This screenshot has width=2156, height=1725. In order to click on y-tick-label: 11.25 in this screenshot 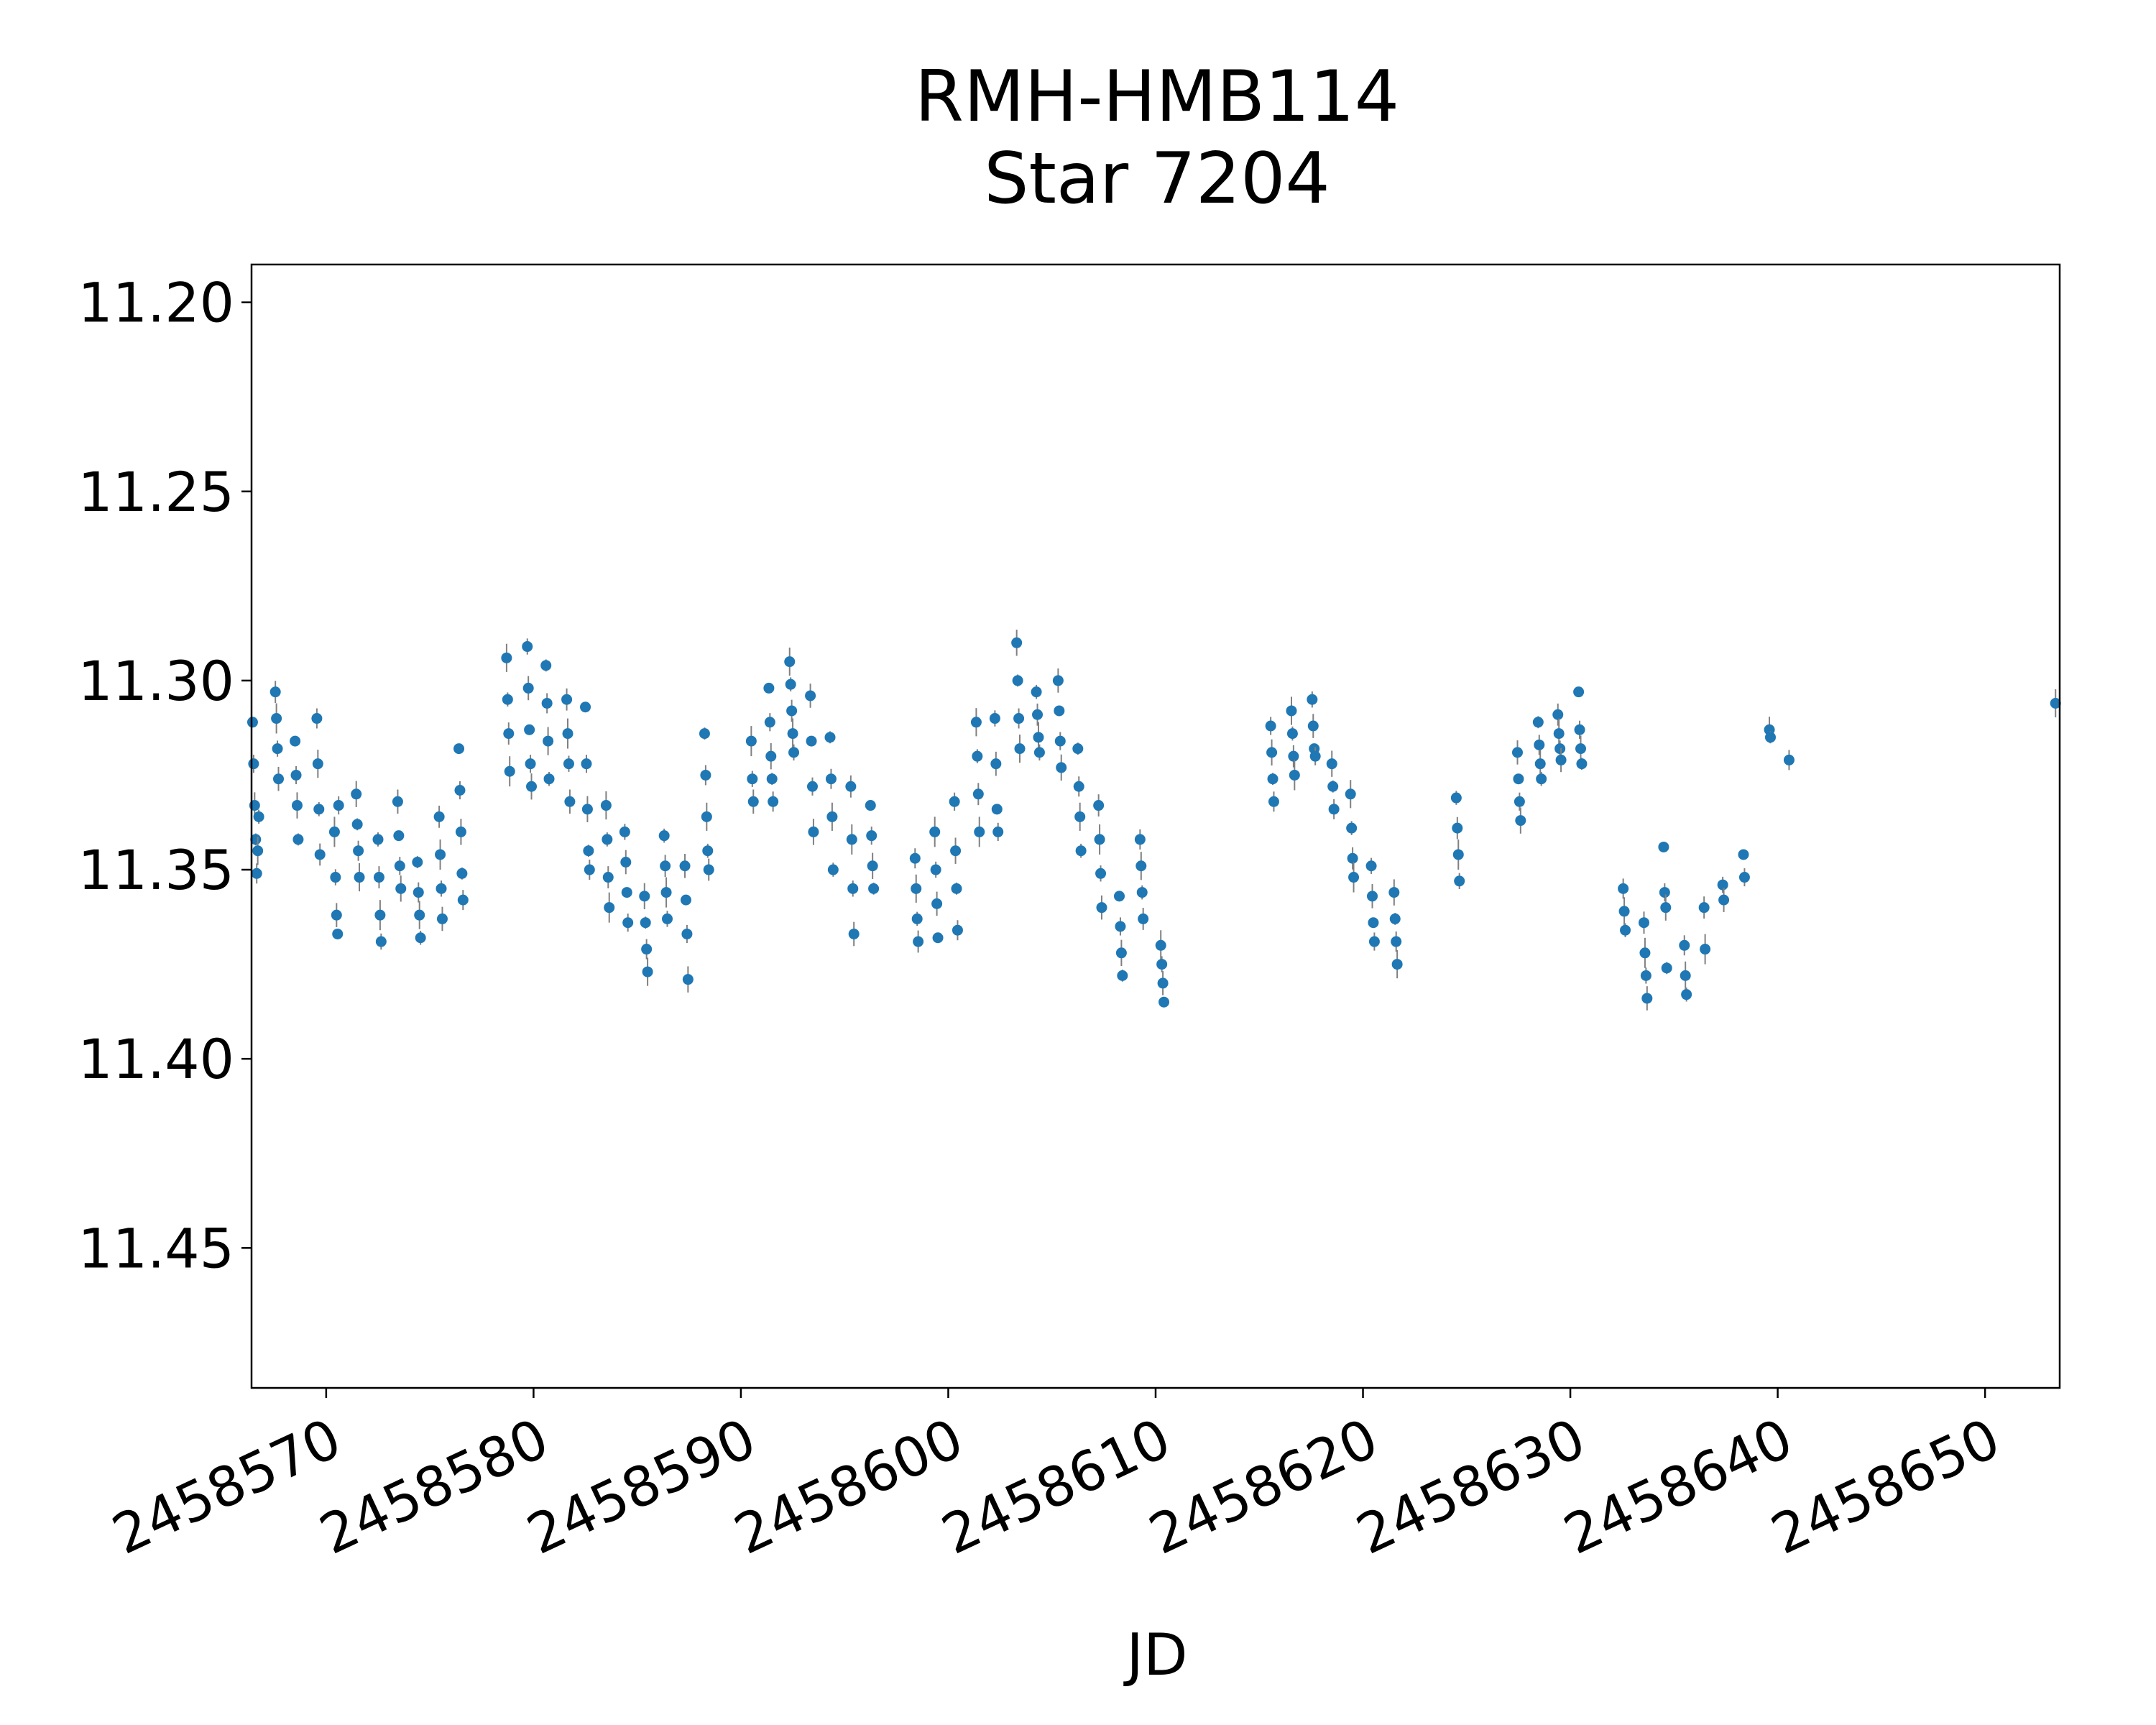, I will do `click(156, 492)`.